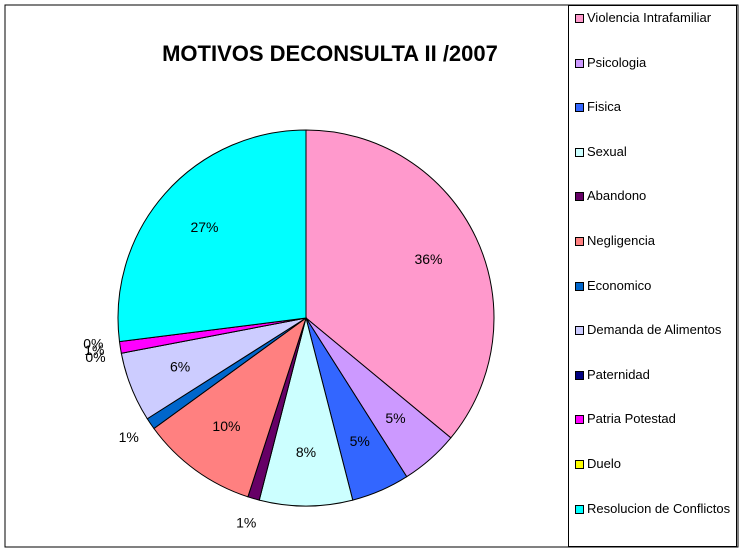  What do you see at coordinates (428, 259) in the screenshot?
I see `data-label: 36%` at bounding box center [428, 259].